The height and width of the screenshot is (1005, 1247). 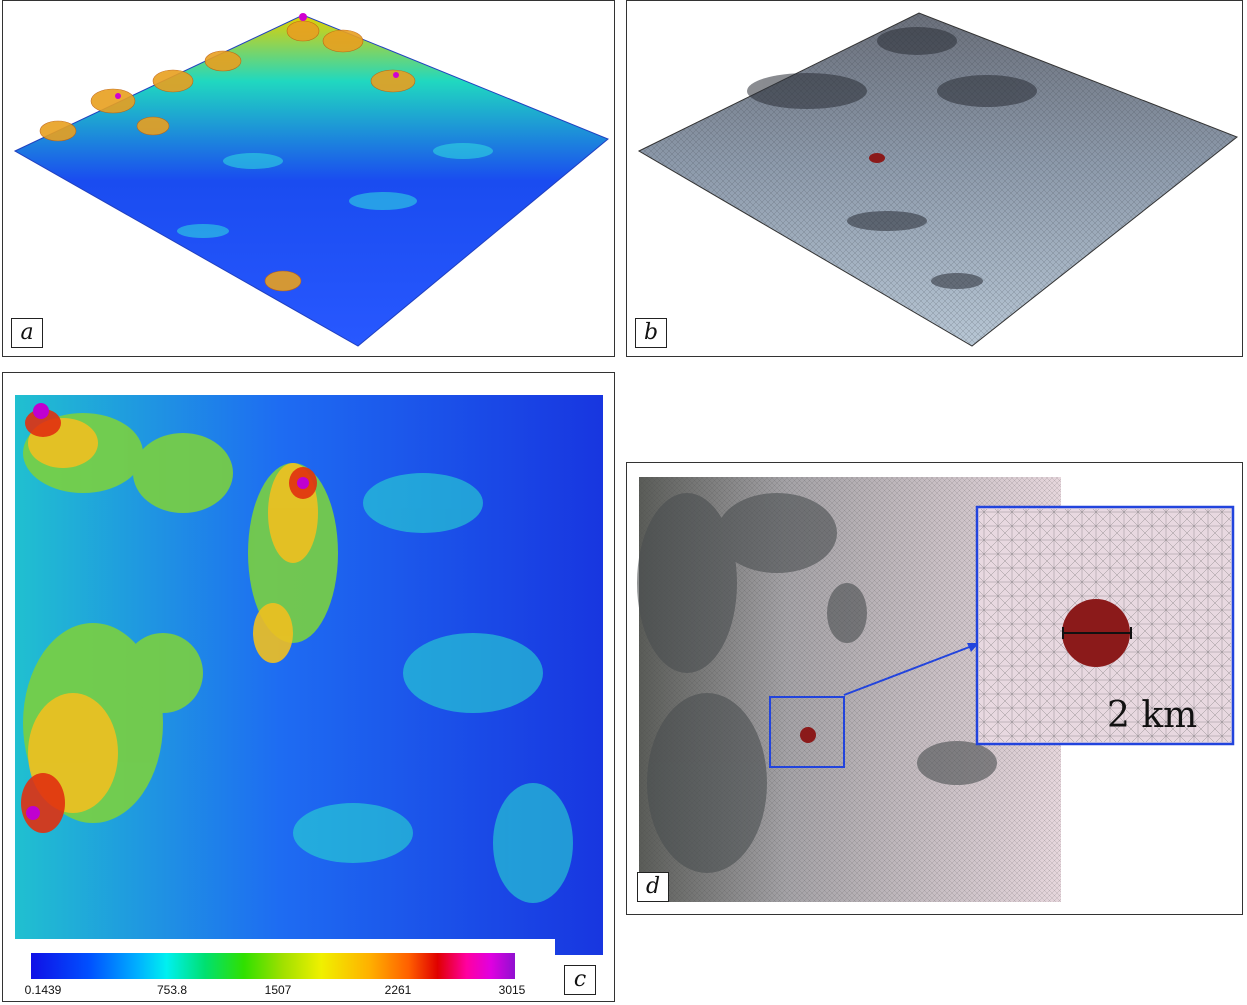 What do you see at coordinates (278, 990) in the screenshot?
I see `colorbar-tick: 1507` at bounding box center [278, 990].